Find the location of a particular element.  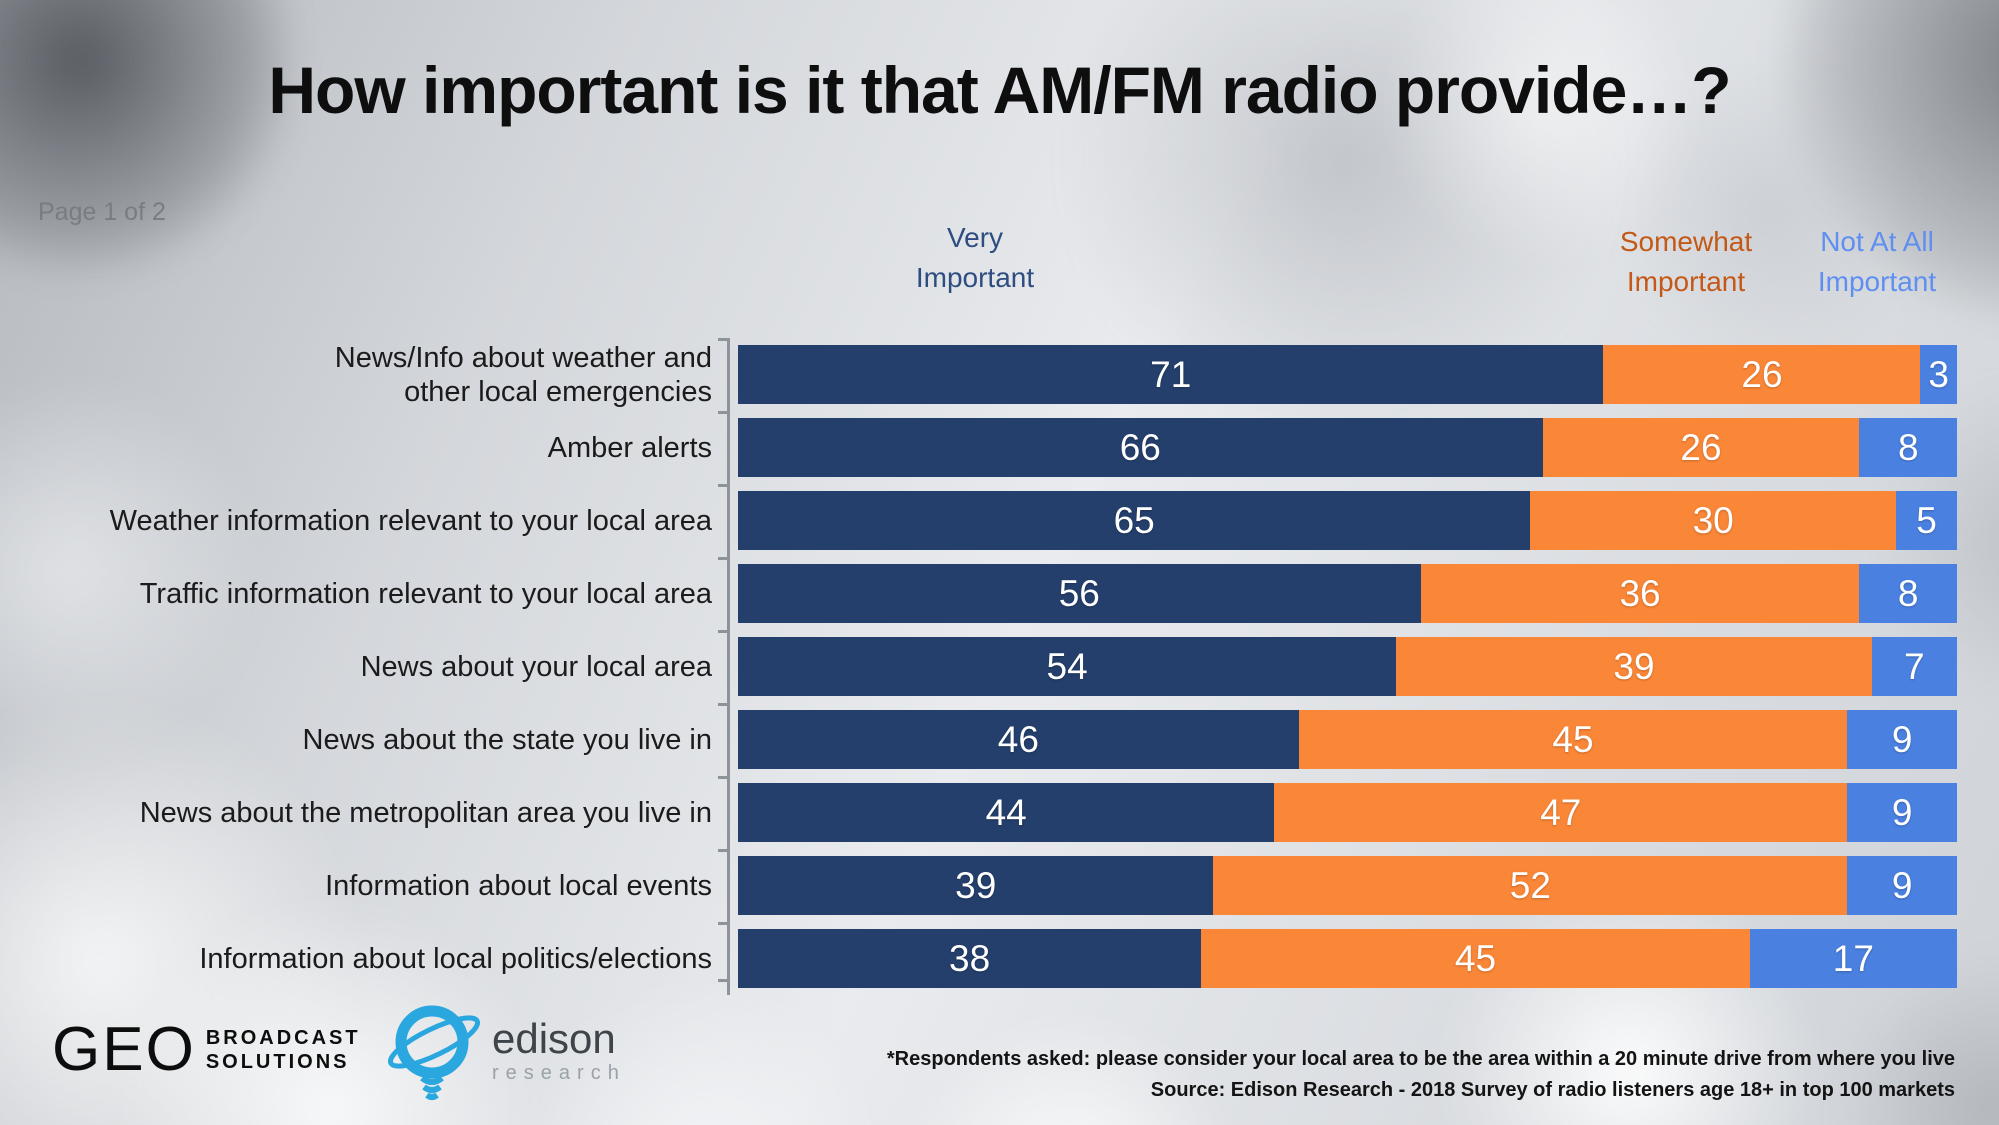

geo-logo-text: GEO is located at coordinates (124, 1049).